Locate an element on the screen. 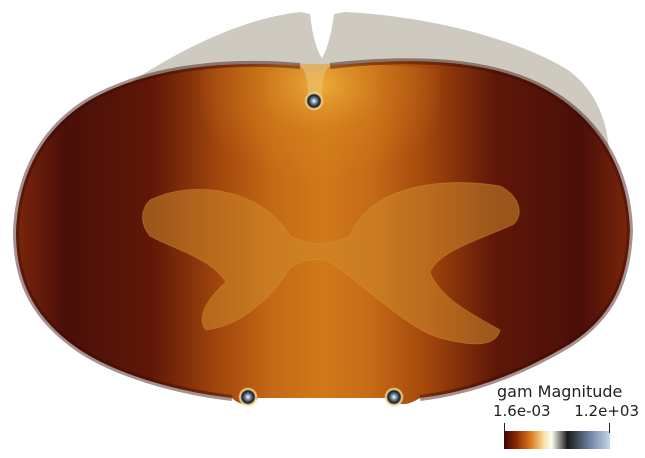 The image size is (645, 458). hotspot-top is located at coordinates (314, 101).